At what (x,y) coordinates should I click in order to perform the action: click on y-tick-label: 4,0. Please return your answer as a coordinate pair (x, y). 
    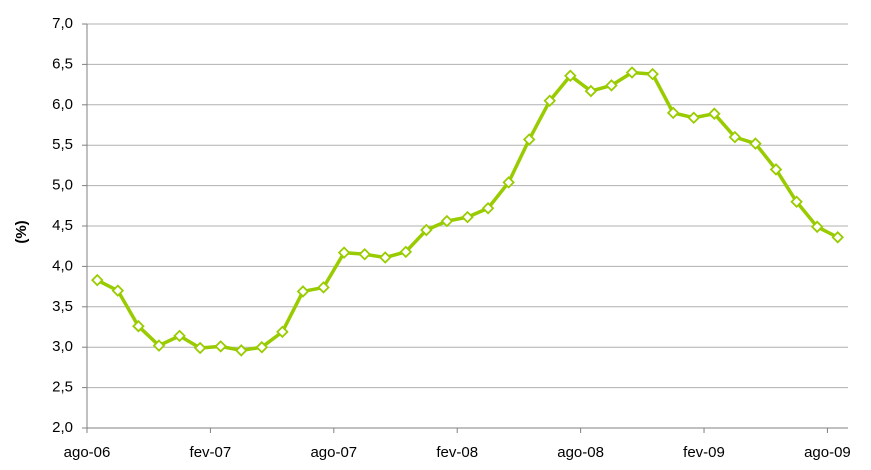
    Looking at the image, I should click on (62, 265).